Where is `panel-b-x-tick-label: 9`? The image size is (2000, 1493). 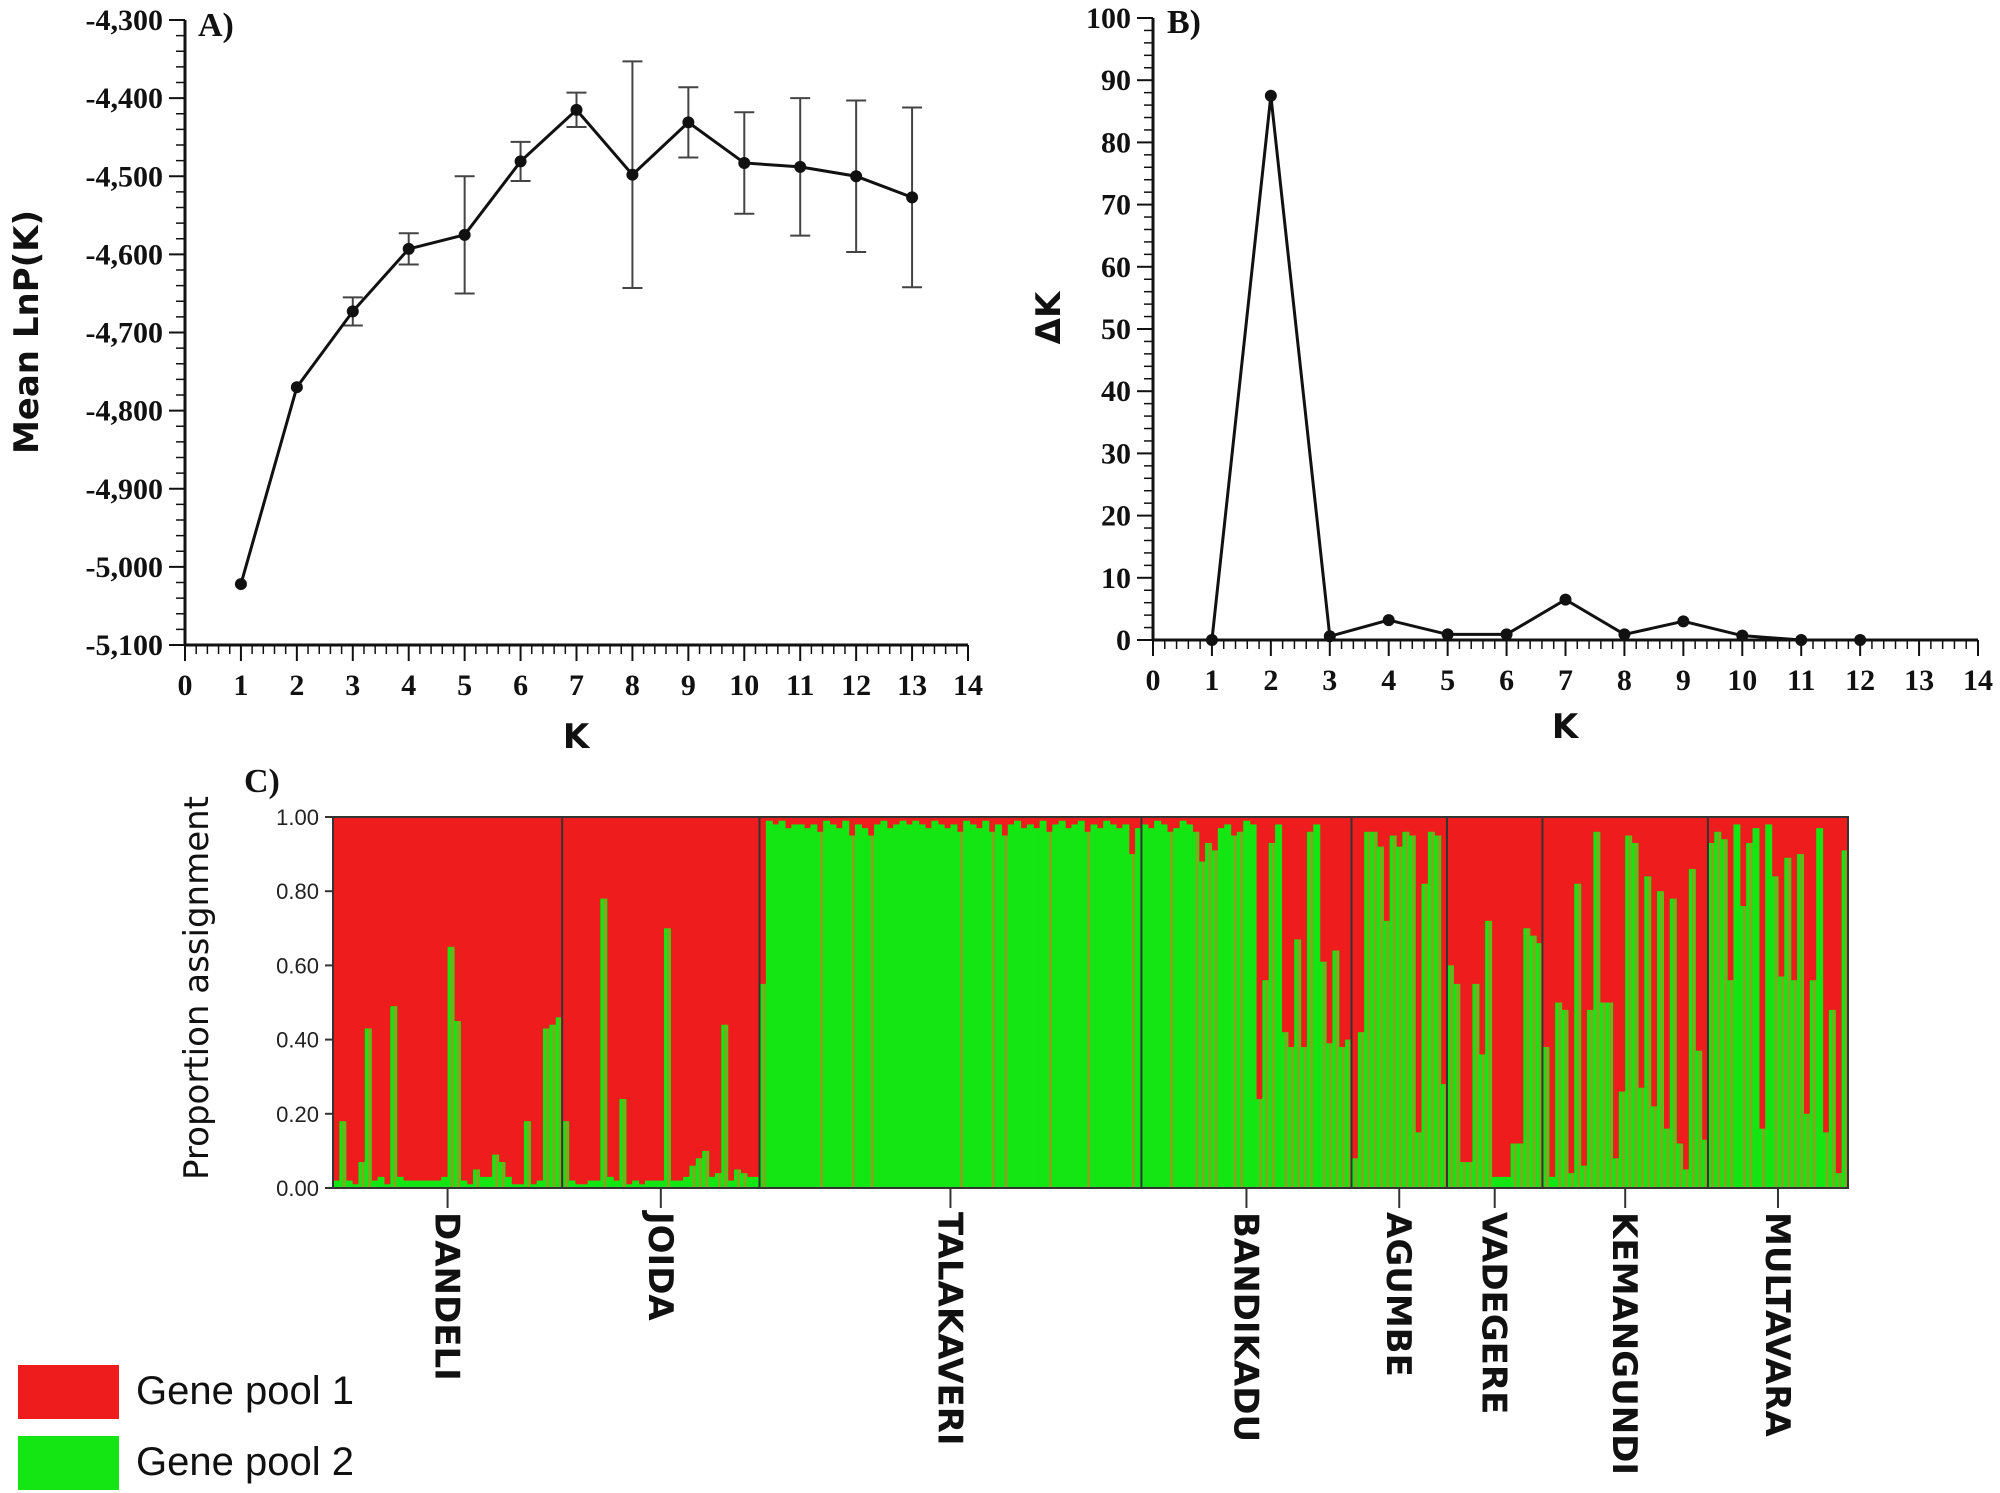 panel-b-x-tick-label: 9 is located at coordinates (1683, 680).